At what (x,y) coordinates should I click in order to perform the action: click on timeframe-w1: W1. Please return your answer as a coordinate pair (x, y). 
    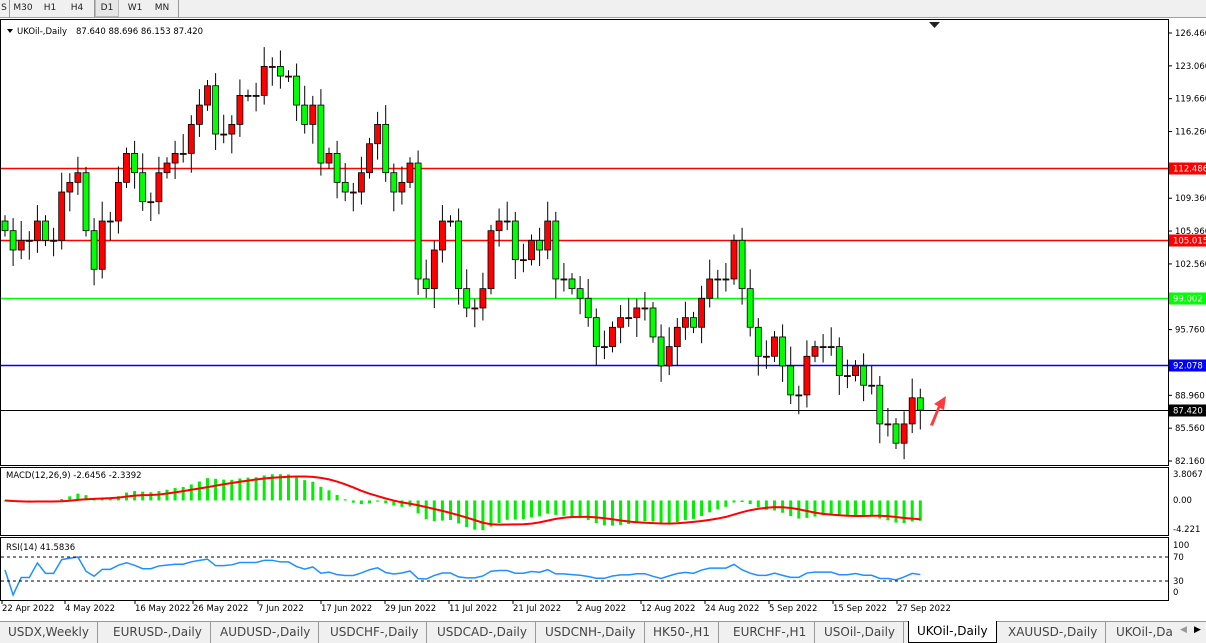
    Looking at the image, I should click on (135, 8).